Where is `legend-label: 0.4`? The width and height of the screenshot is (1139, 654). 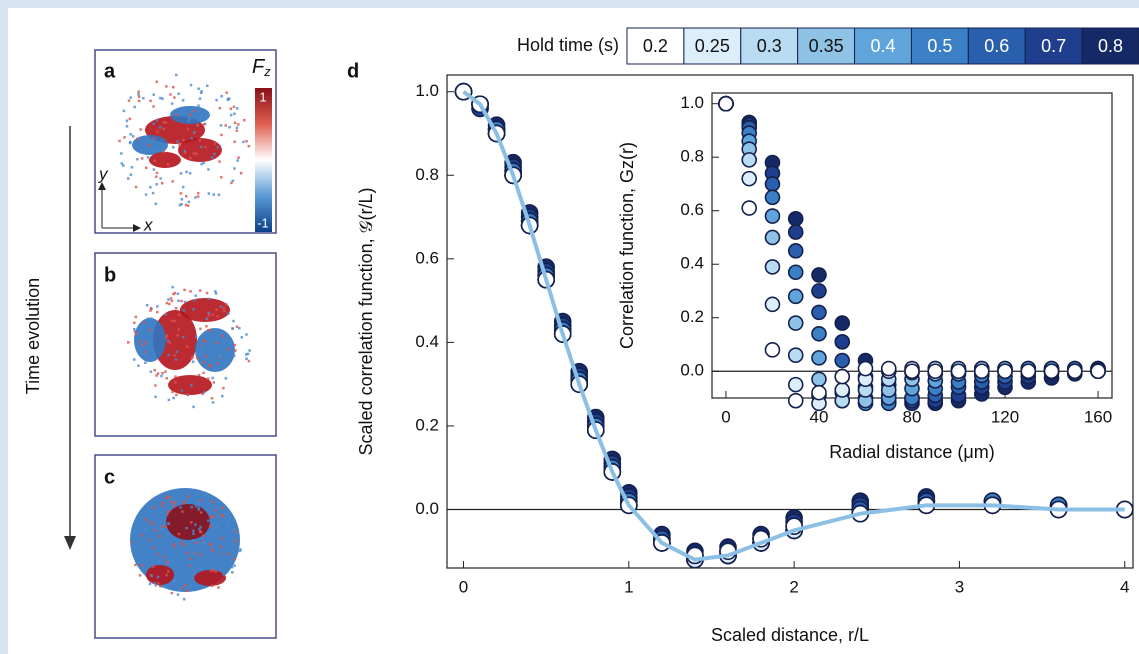 legend-label: 0.4 is located at coordinates (882, 46).